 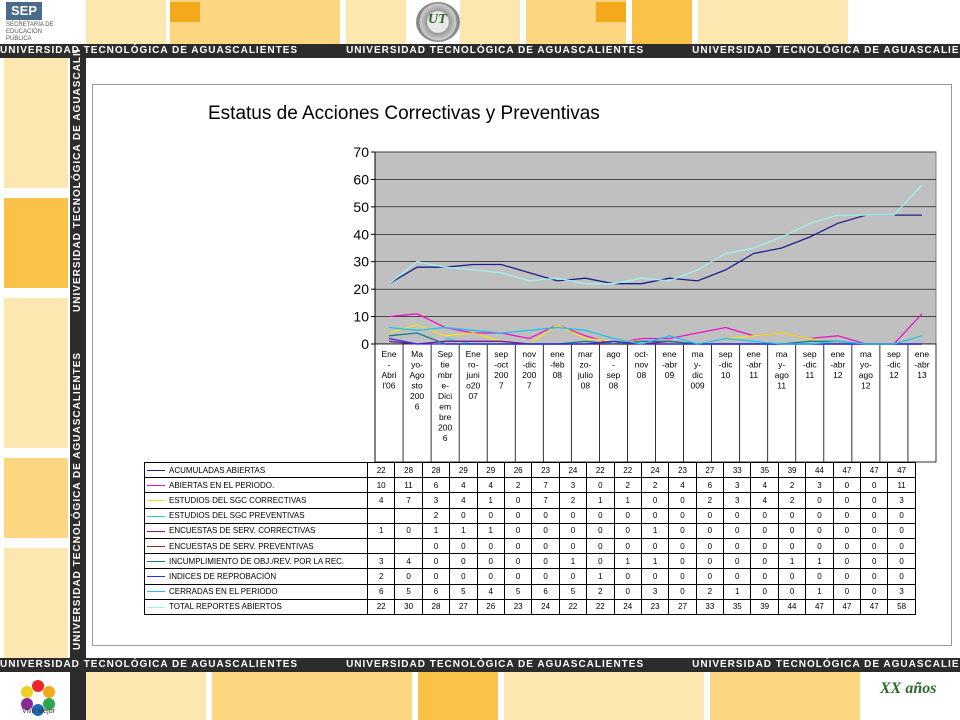 What do you see at coordinates (361, 207) in the screenshot?
I see `y-tick-label: 50` at bounding box center [361, 207].